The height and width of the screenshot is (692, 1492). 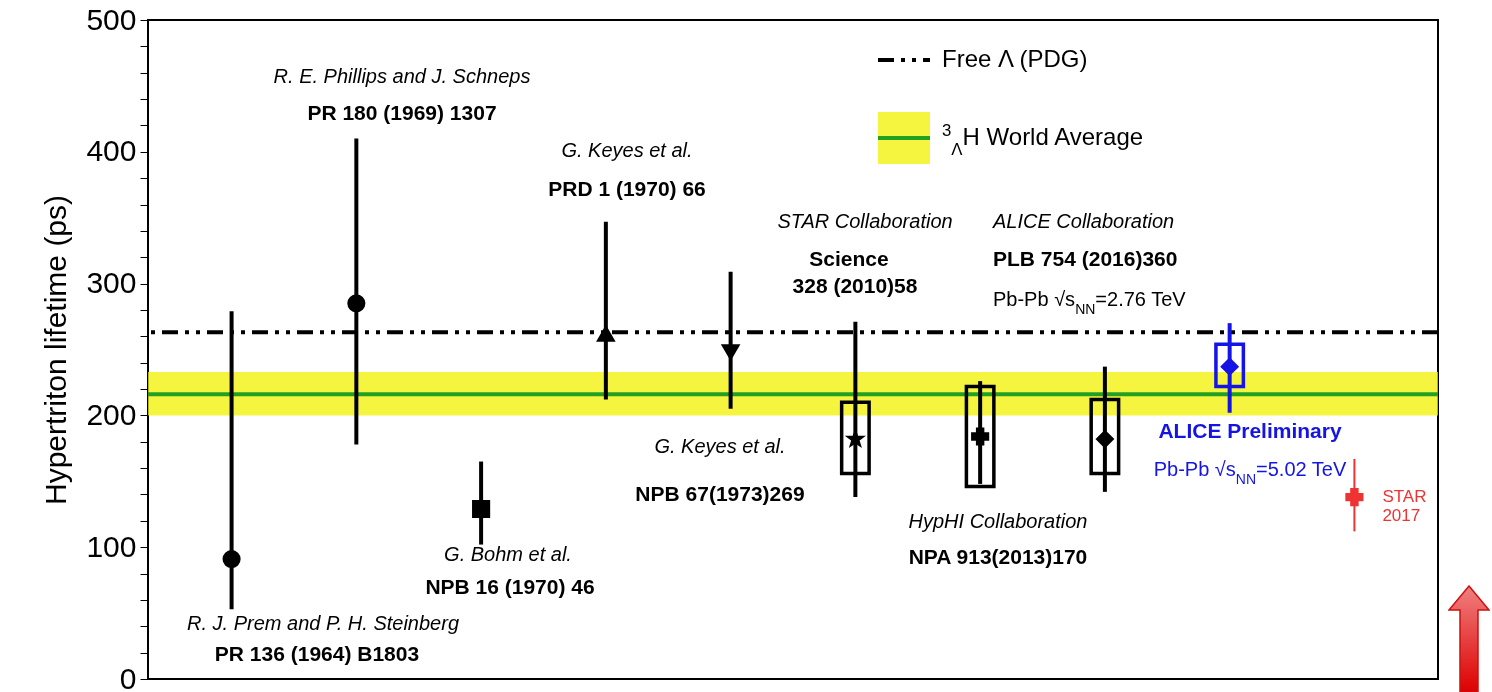 I want to click on y-tick-label: 100, so click(x=111, y=546).